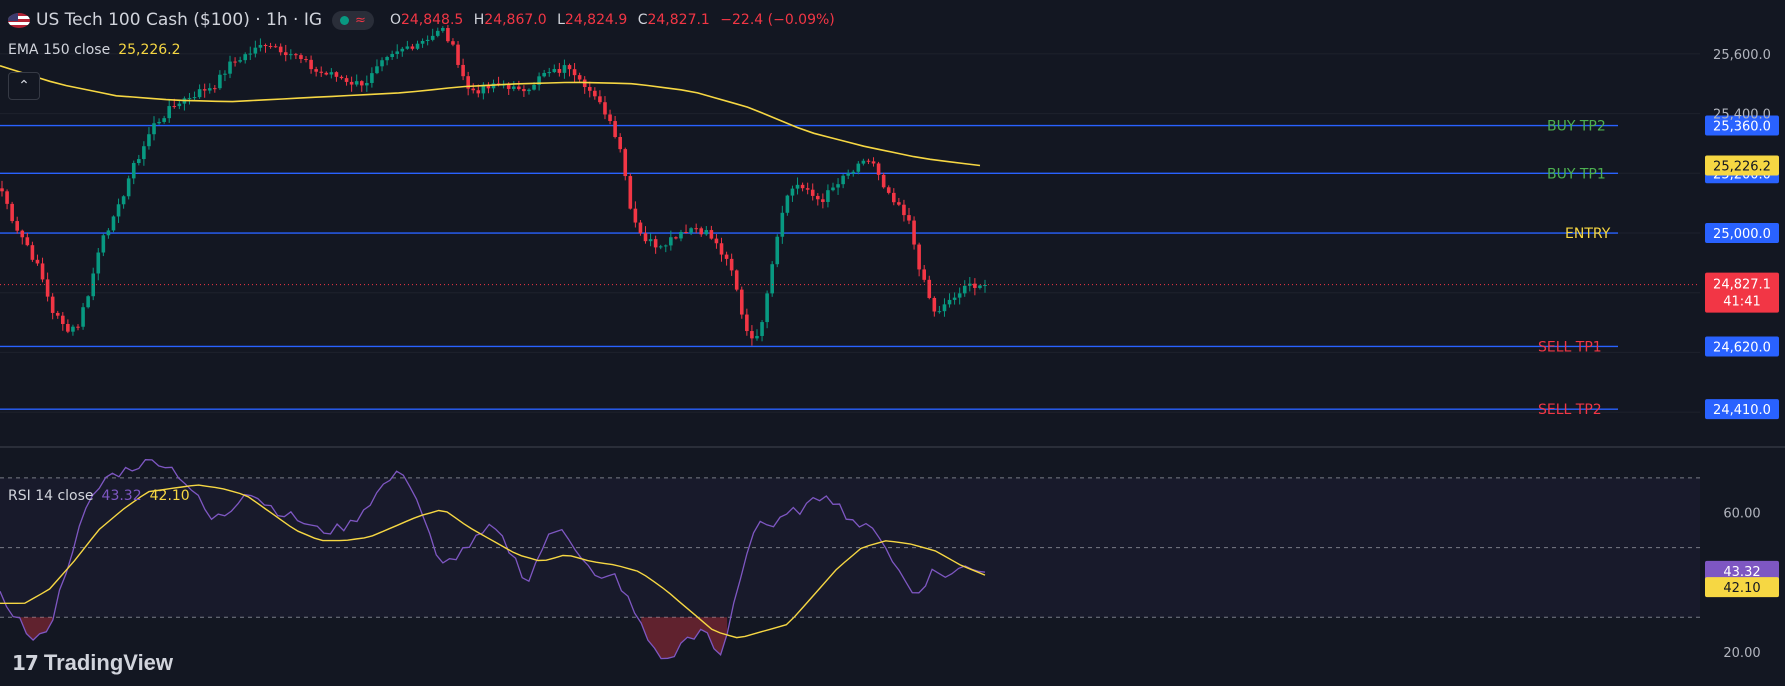 The width and height of the screenshot is (1785, 686). Describe the element at coordinates (1742, 410) in the screenshot. I see `svg-text: 24,410.0` at that location.